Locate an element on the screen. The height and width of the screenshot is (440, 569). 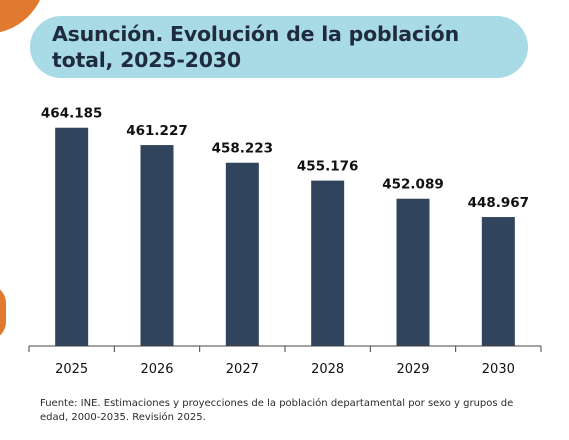
x-tick-label: 2027 is located at coordinates (242, 369).